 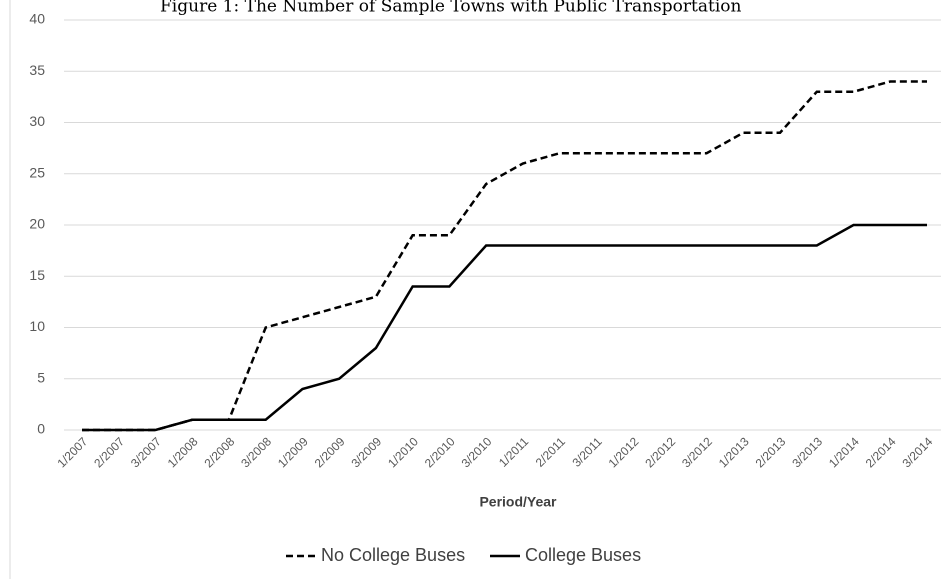 What do you see at coordinates (37, 326) in the screenshot?
I see `y-tick-label: 10` at bounding box center [37, 326].